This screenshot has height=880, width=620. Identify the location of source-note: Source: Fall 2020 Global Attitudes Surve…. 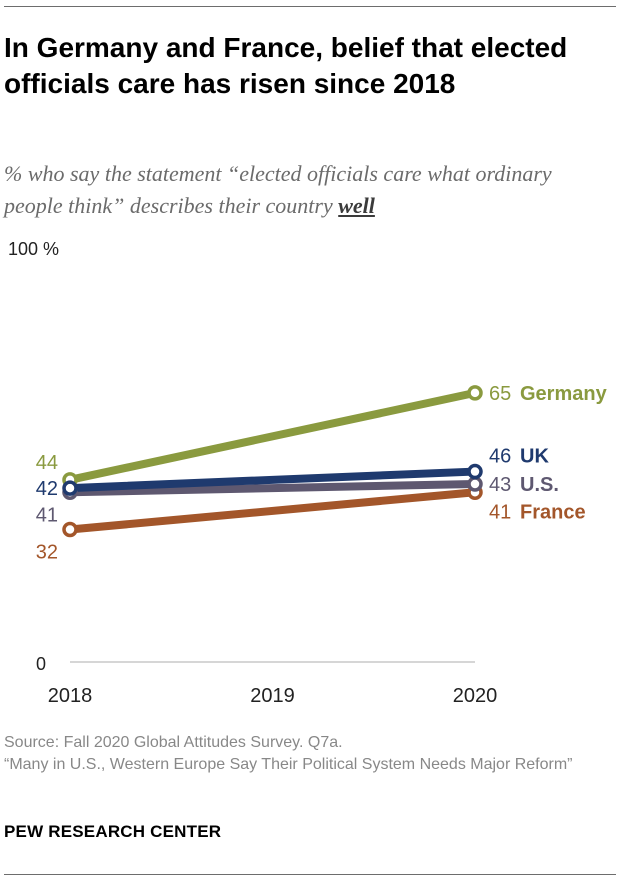
(173, 742).